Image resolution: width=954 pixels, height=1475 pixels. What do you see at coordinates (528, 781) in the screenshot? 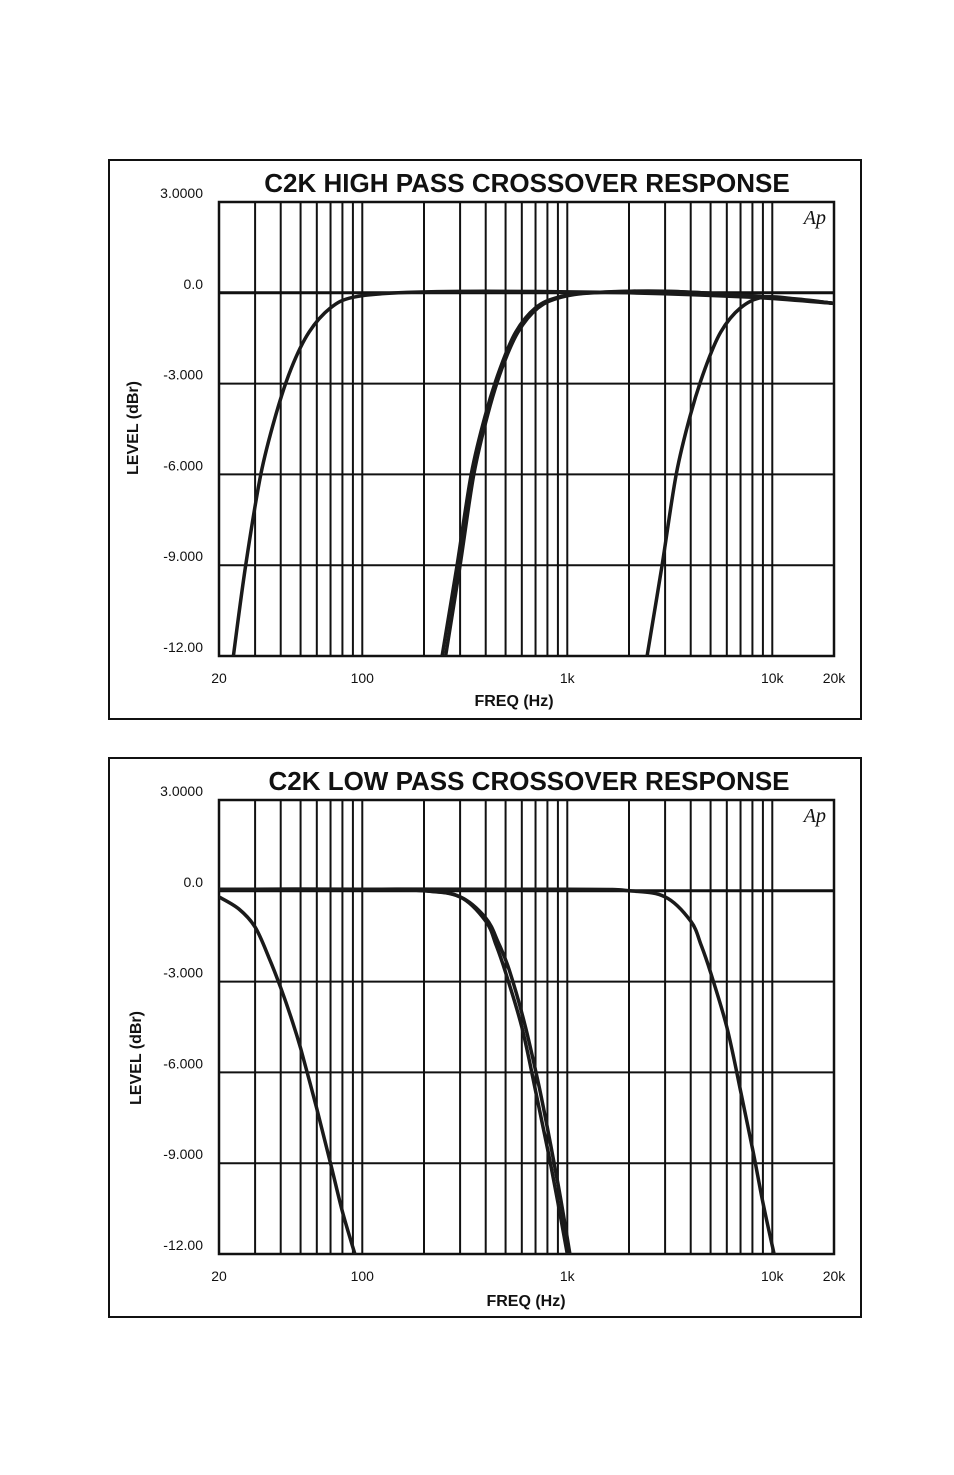
I see `chart-title: C2K LOW PASS CROSSOVER RESPONSE` at bounding box center [528, 781].